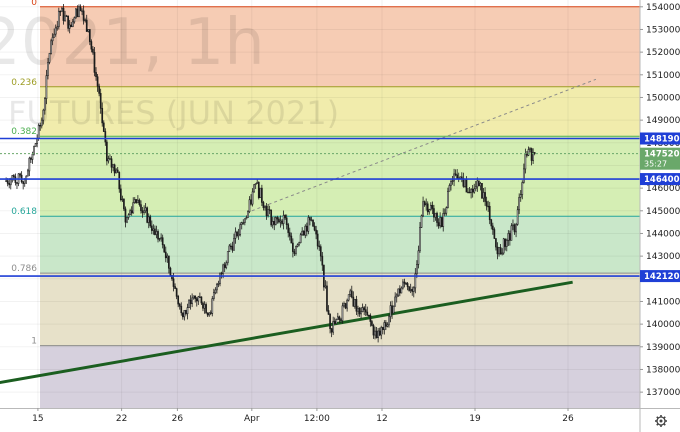 The height and width of the screenshot is (432, 680). What do you see at coordinates (661, 421) in the screenshot?
I see `gear-icon` at bounding box center [661, 421].